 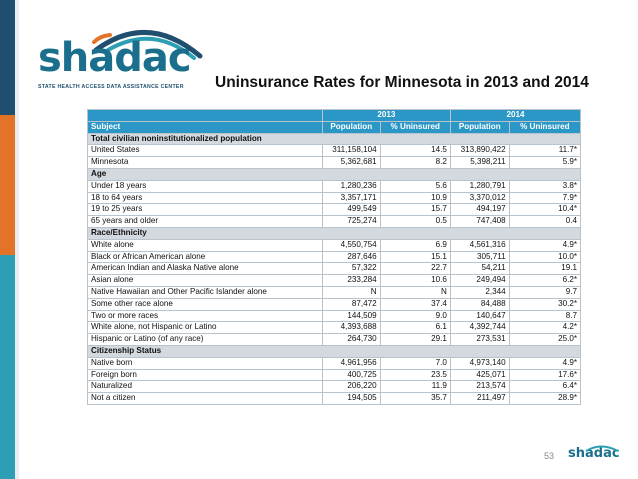 I want to click on section-header-row: Citizenship Status, so click(x=334, y=351).